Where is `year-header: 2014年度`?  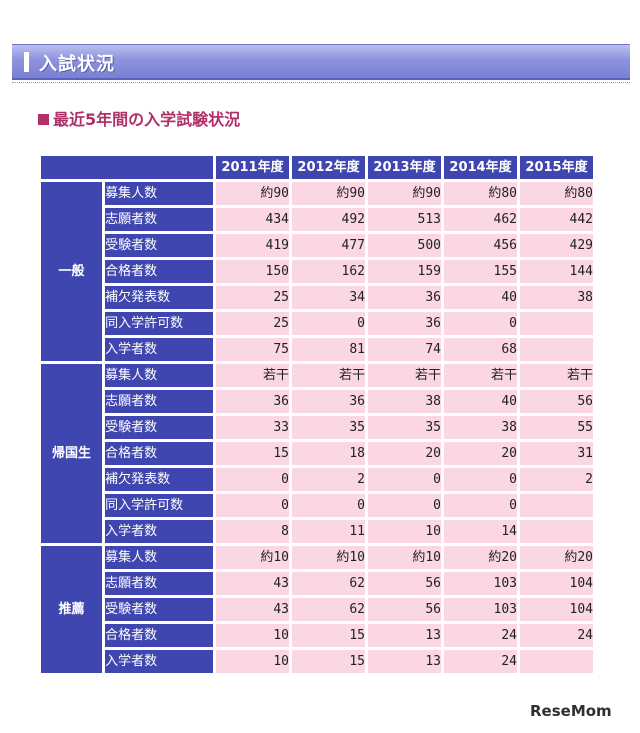 year-header: 2014年度 is located at coordinates (480, 167).